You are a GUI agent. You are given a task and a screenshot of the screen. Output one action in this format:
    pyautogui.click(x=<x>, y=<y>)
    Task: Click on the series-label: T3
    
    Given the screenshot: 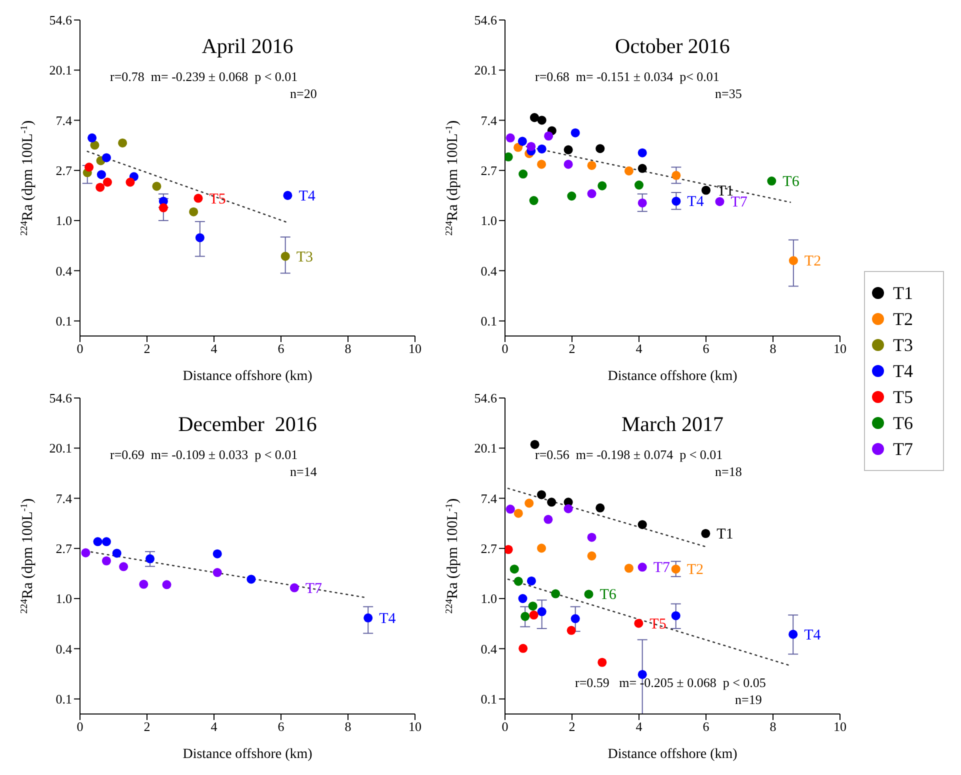 What is the action you would take?
    pyautogui.click(x=305, y=257)
    